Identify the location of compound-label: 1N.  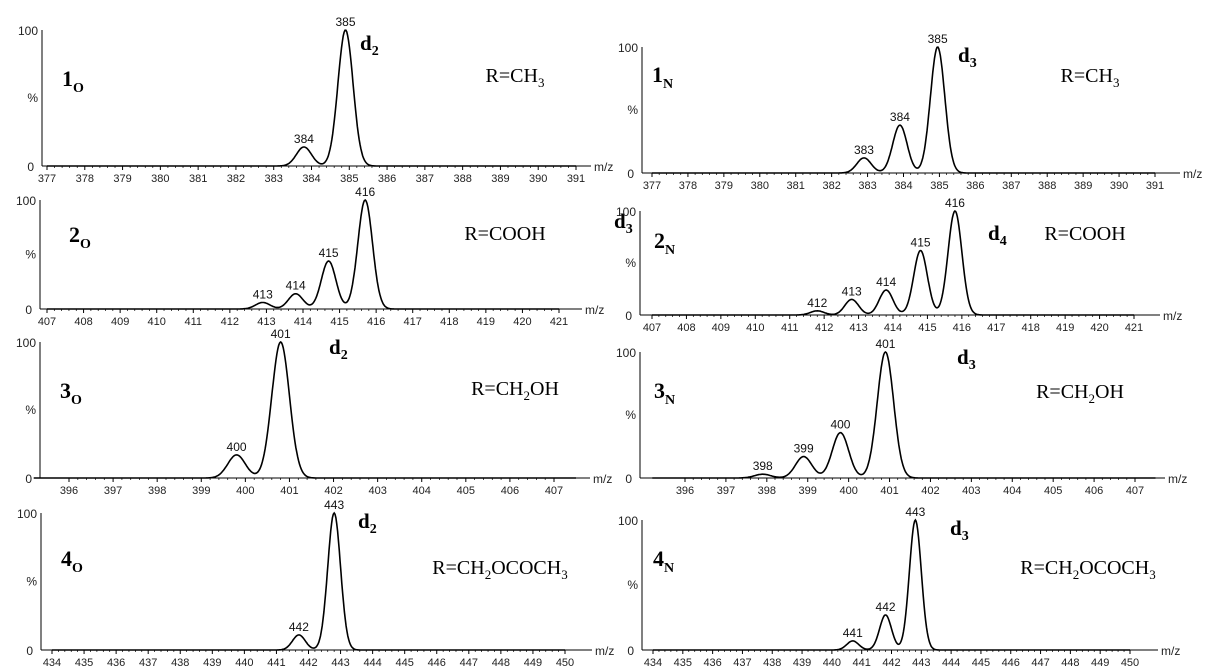
(662, 77).